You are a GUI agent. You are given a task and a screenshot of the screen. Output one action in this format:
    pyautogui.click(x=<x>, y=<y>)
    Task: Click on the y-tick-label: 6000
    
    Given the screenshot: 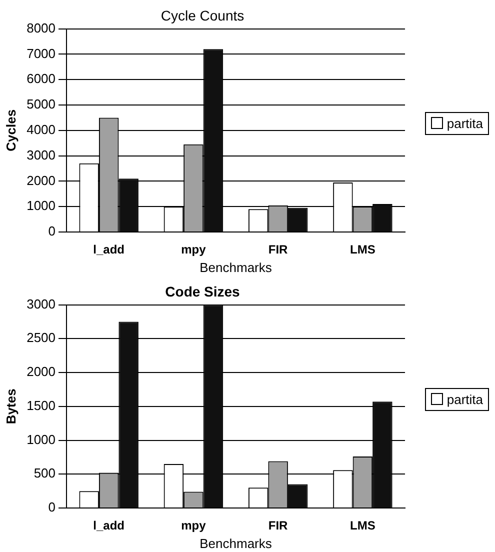 What is the action you would take?
    pyautogui.click(x=41, y=78)
    